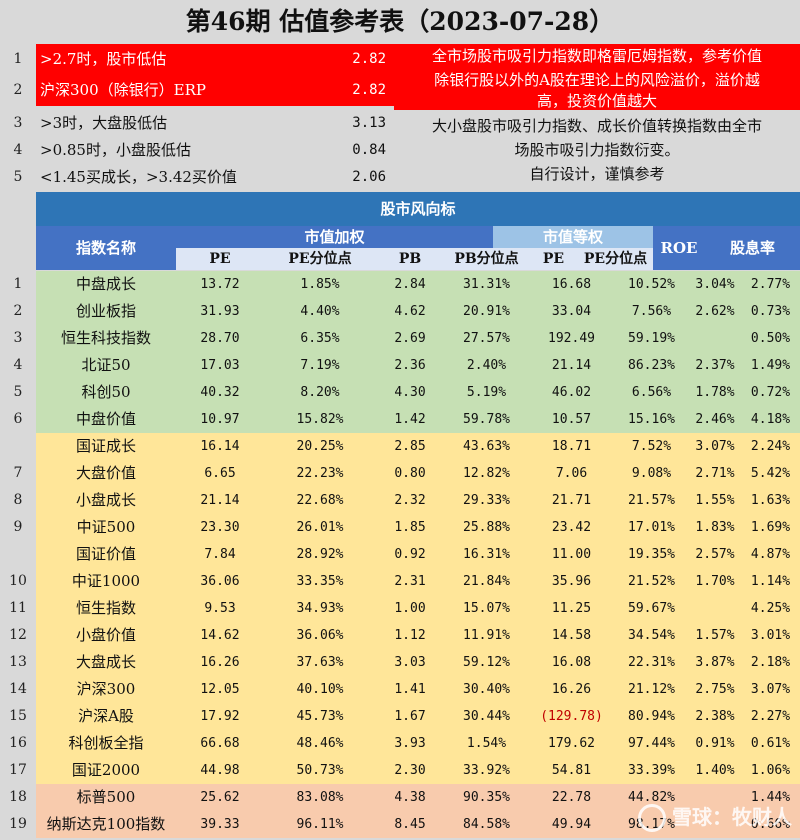 This screenshot has width=800, height=840. What do you see at coordinates (486, 581) in the screenshot?
I see `pb-percentile: 21.84%` at bounding box center [486, 581].